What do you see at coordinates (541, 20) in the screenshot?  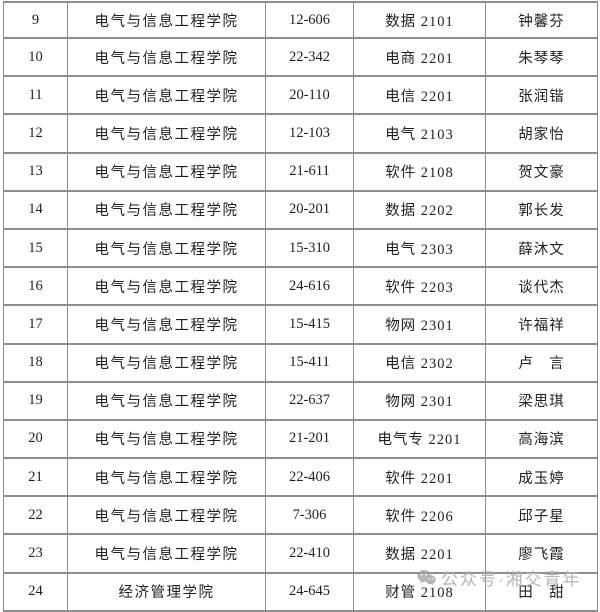 I see `cell-student: 钟馨芬` at bounding box center [541, 20].